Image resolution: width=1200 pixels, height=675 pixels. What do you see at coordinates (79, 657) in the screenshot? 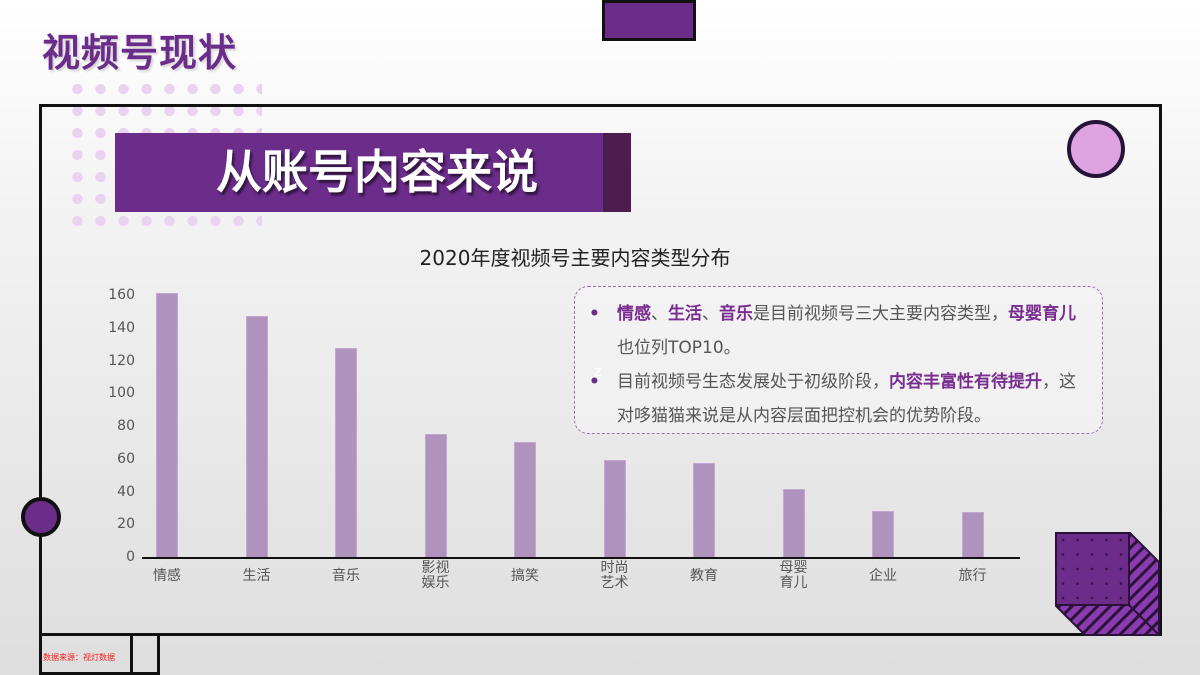
I see `data-source-label: 数据来源：视灯数据` at bounding box center [79, 657].